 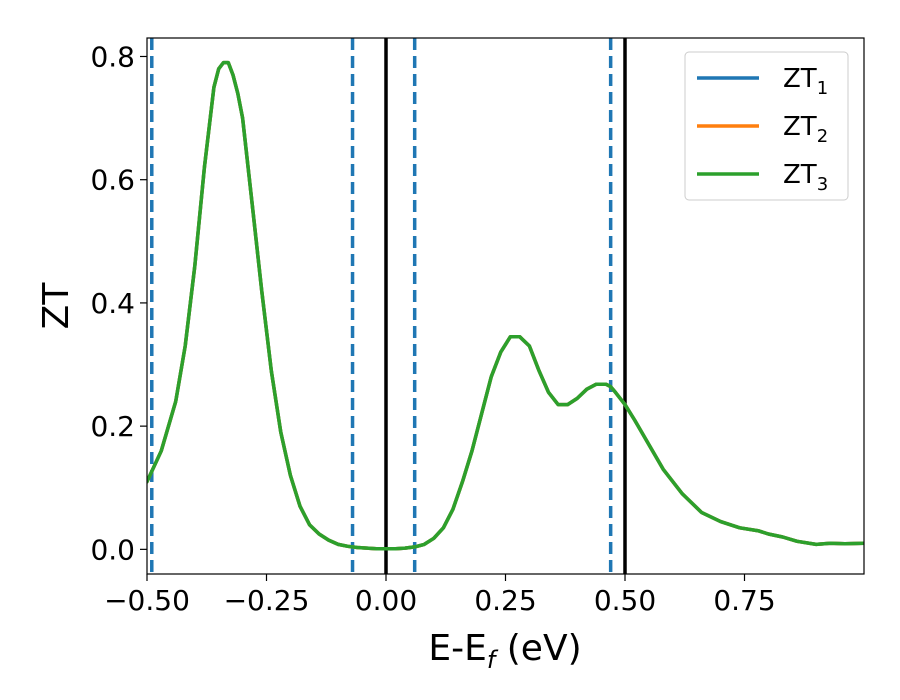 I want to click on x-tick-label: −0.50, so click(x=147, y=600).